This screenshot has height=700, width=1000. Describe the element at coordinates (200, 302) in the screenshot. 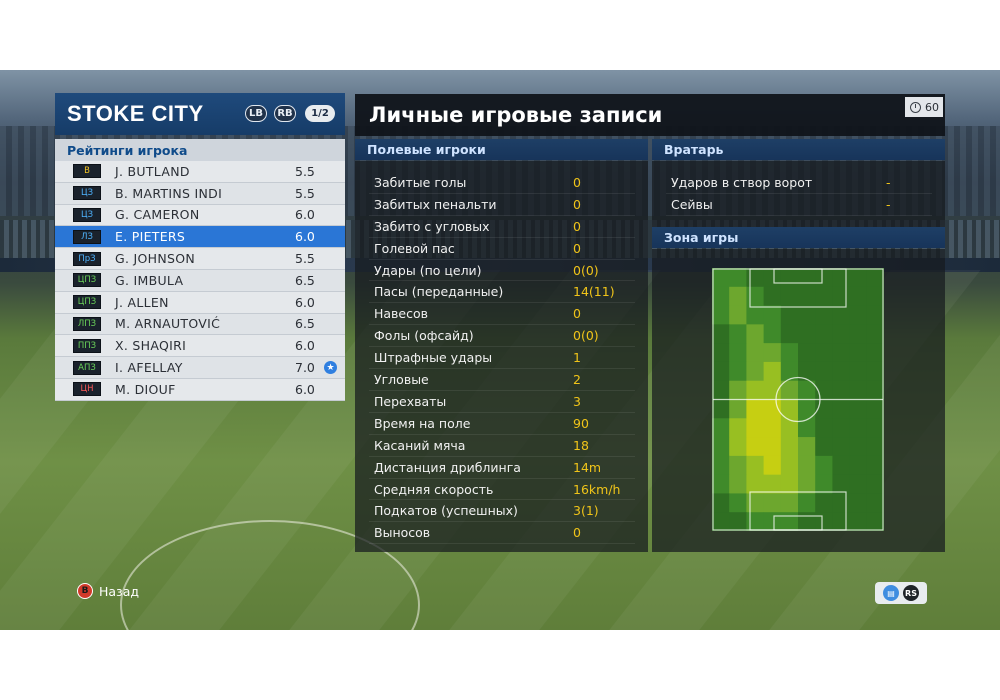

I see `player-row: ЦПЗ J. ALLEN 6.0` at that location.